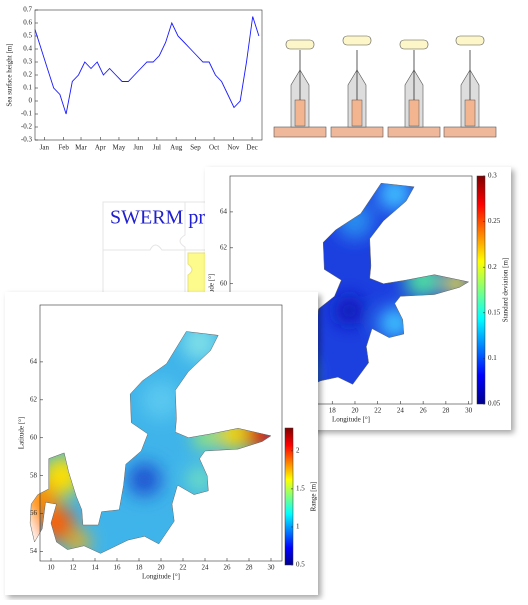 The width and height of the screenshot is (528, 605). What do you see at coordinates (300, 488) in the screenshot?
I see `colorbar-tick-label: 1.5` at bounding box center [300, 488].